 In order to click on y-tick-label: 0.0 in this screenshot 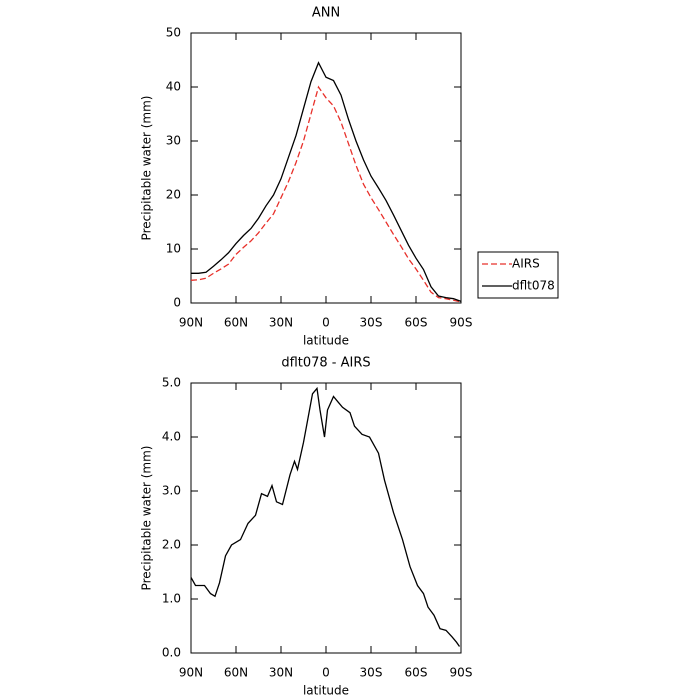, I will do `click(171, 653)`.